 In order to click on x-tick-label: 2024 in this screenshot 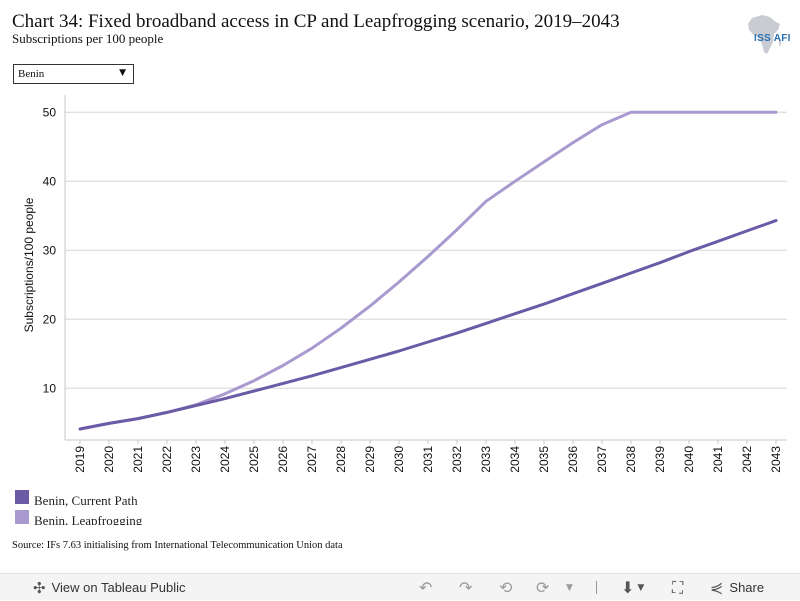, I will do `click(225, 459)`.